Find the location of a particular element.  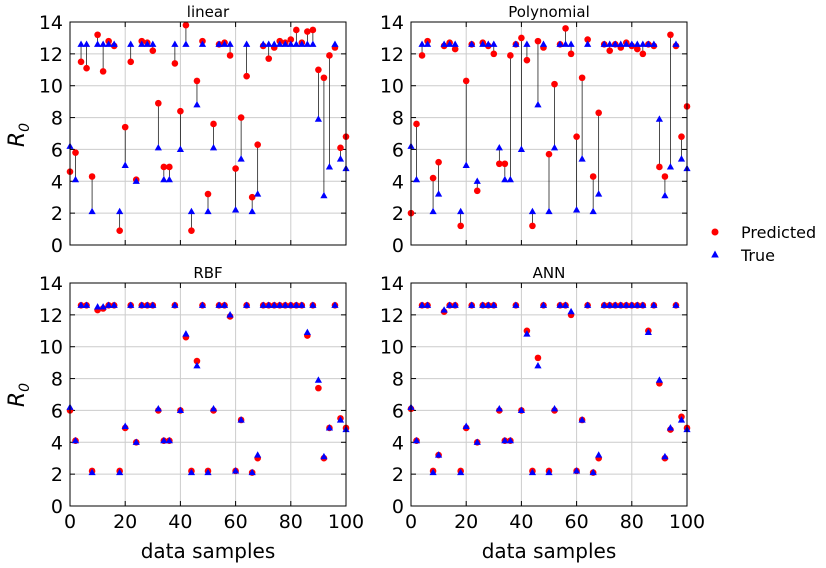

x-tick-label: 20 is located at coordinates (125, 522).